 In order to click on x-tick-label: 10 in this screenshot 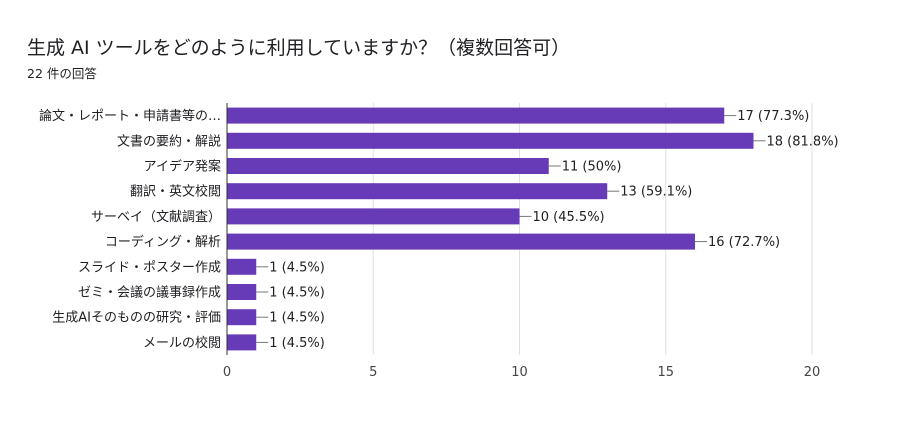, I will do `click(519, 372)`.